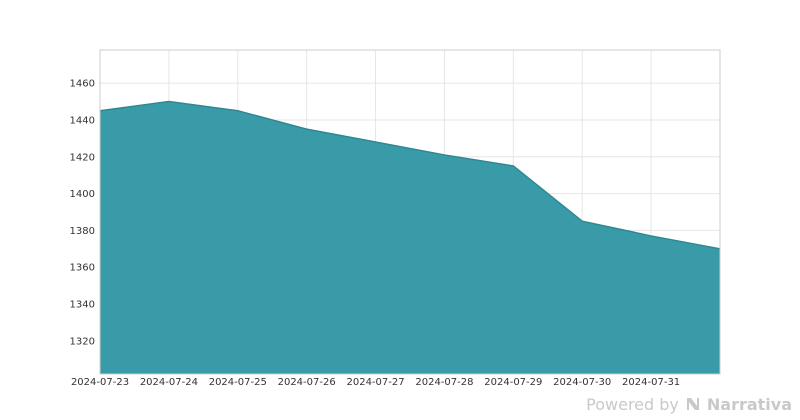  Describe the element at coordinates (82, 341) in the screenshot. I see `y-tick-label: 1320` at that location.